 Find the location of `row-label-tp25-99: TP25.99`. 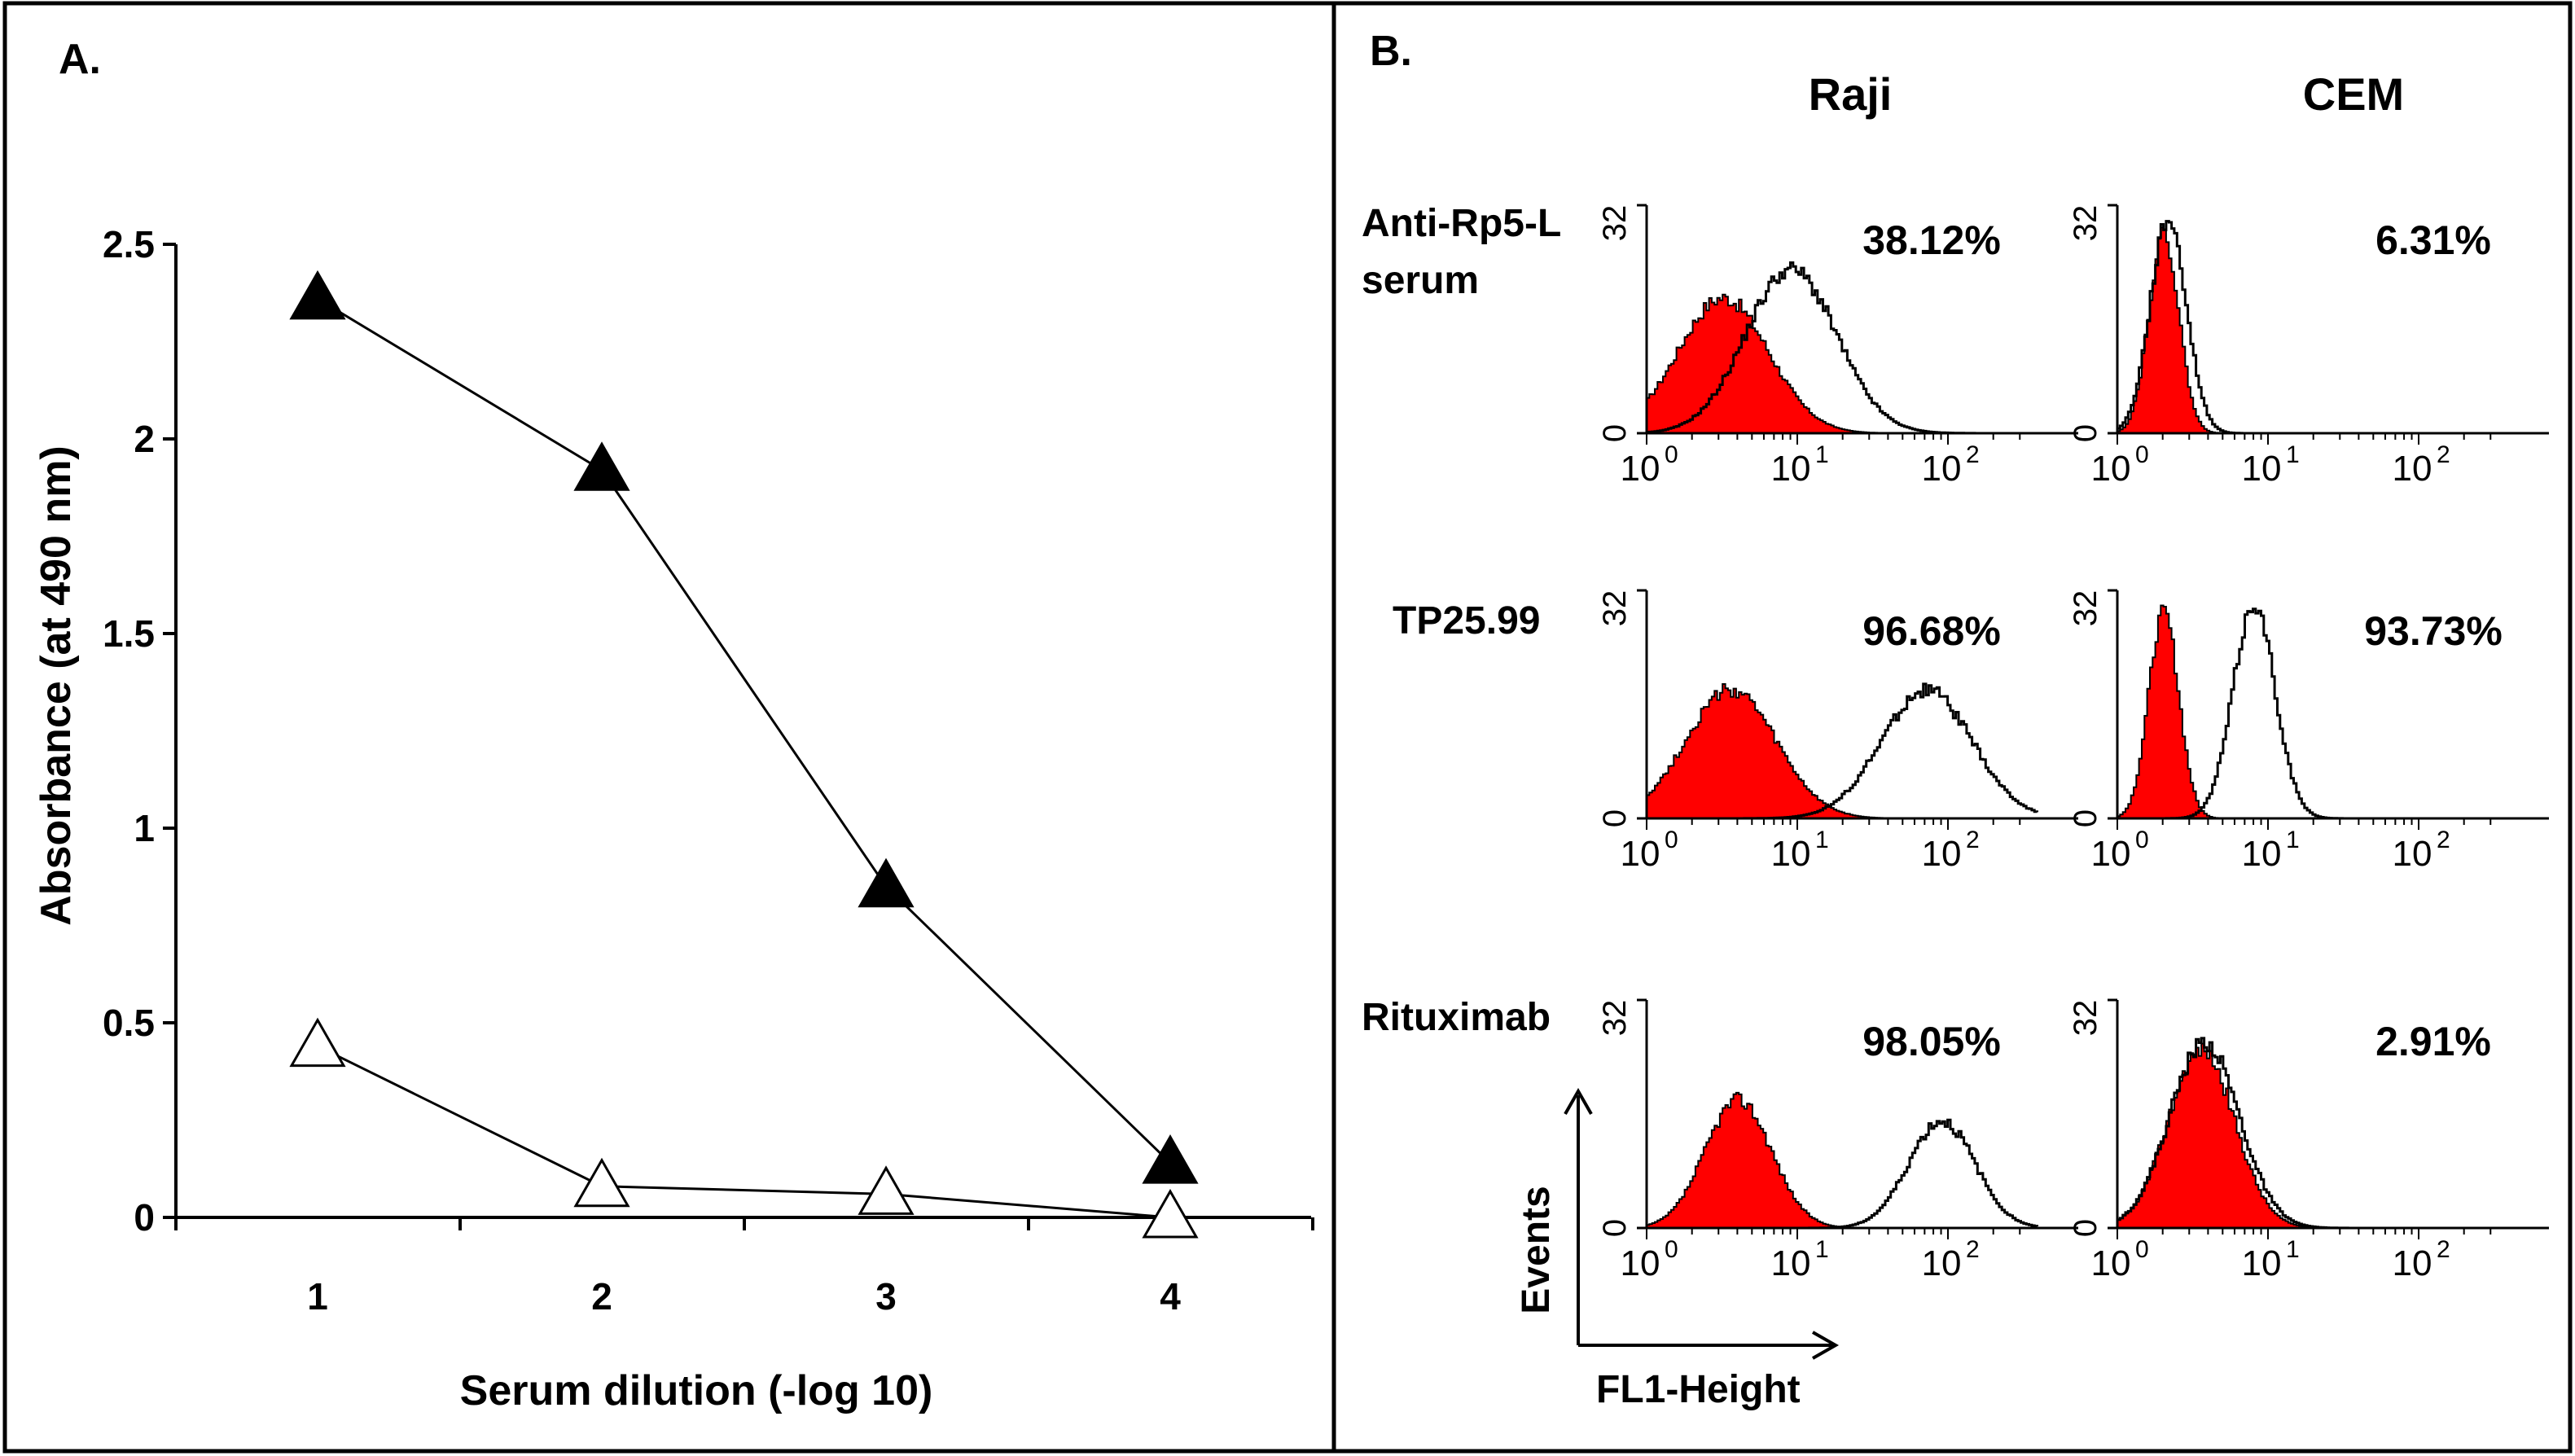

row-label-tp25-99: TP25.99 is located at coordinates (1466, 620).